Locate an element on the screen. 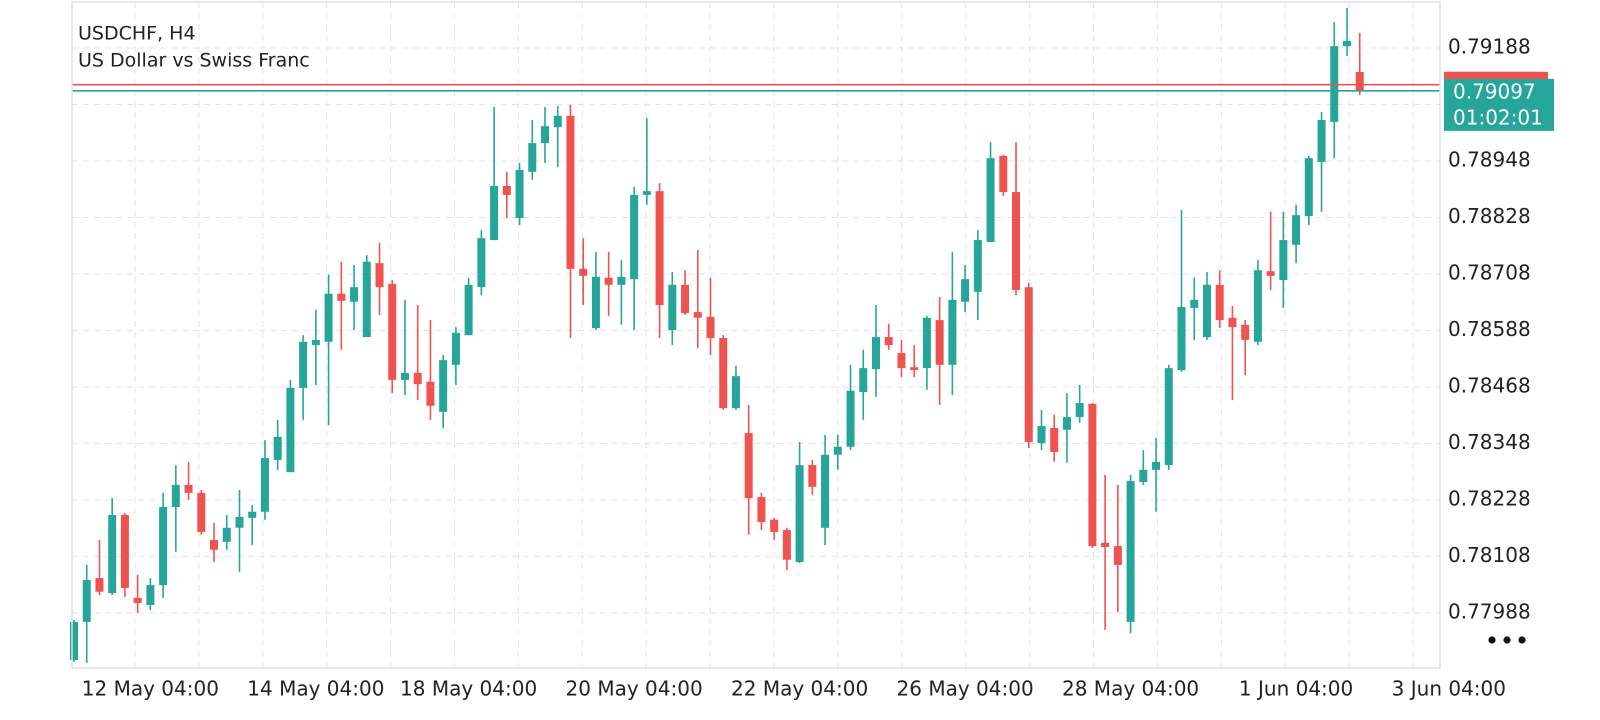 Image resolution: width=1600 pixels, height=720 pixels. x-tick-label: 26 May 04:00 is located at coordinates (965, 689).